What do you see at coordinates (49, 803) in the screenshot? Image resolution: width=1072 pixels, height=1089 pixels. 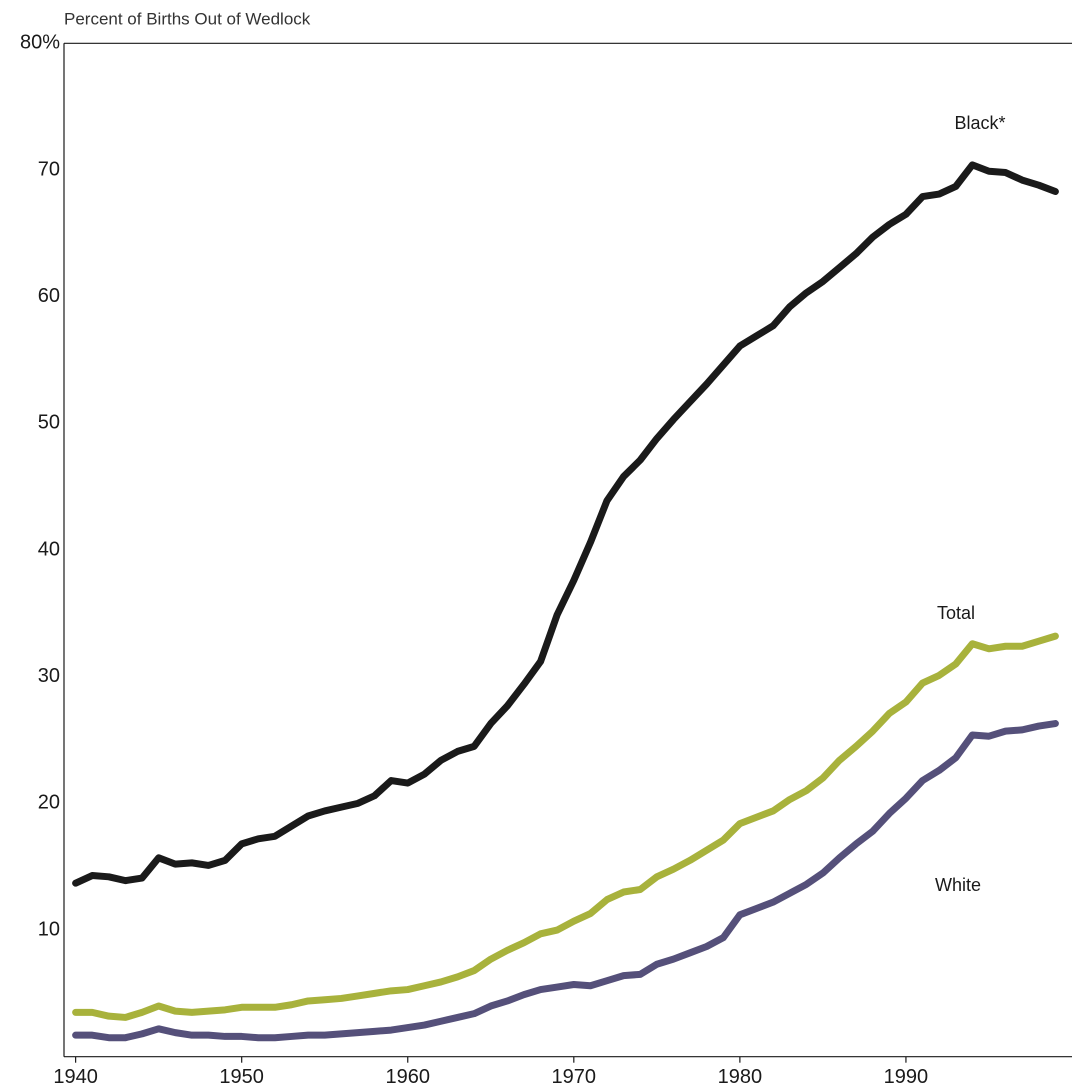 I see `y-tick-label: 20` at bounding box center [49, 803].